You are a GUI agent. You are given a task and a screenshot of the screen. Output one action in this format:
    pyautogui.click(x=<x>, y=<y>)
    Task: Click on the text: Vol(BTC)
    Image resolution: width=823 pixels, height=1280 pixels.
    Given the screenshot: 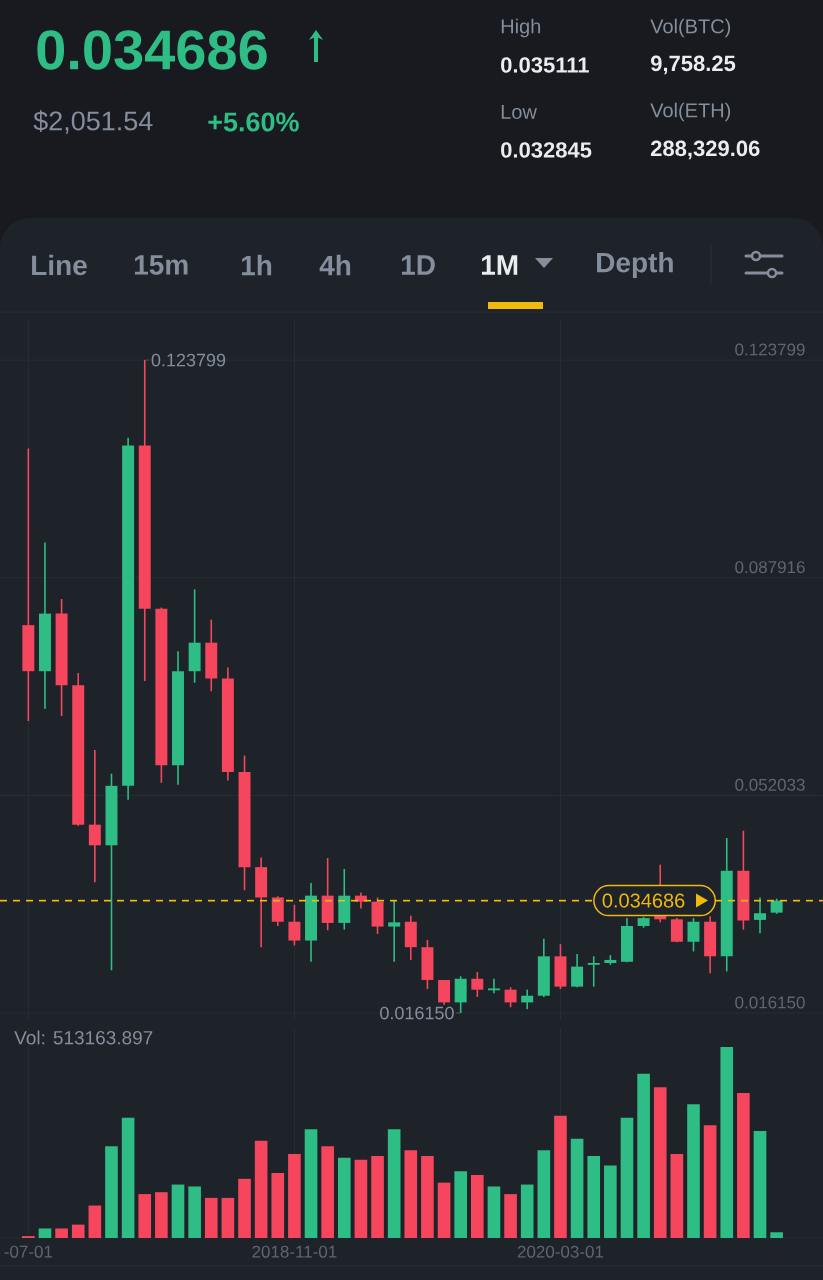 What is the action you would take?
    pyautogui.click(x=690, y=28)
    